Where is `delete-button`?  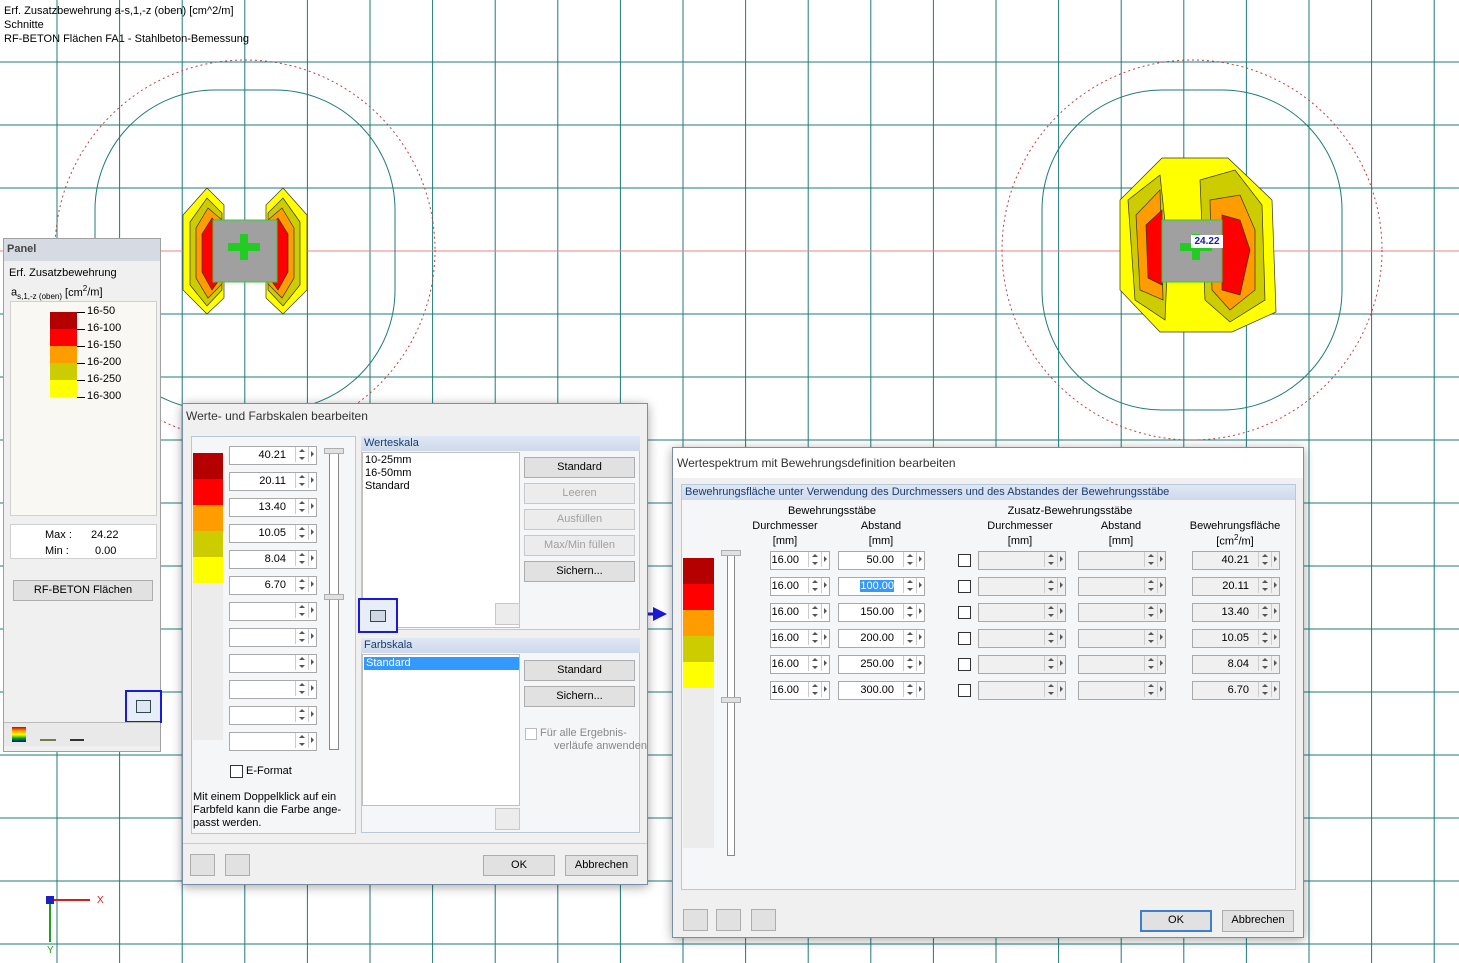
delete-button is located at coordinates (763, 920).